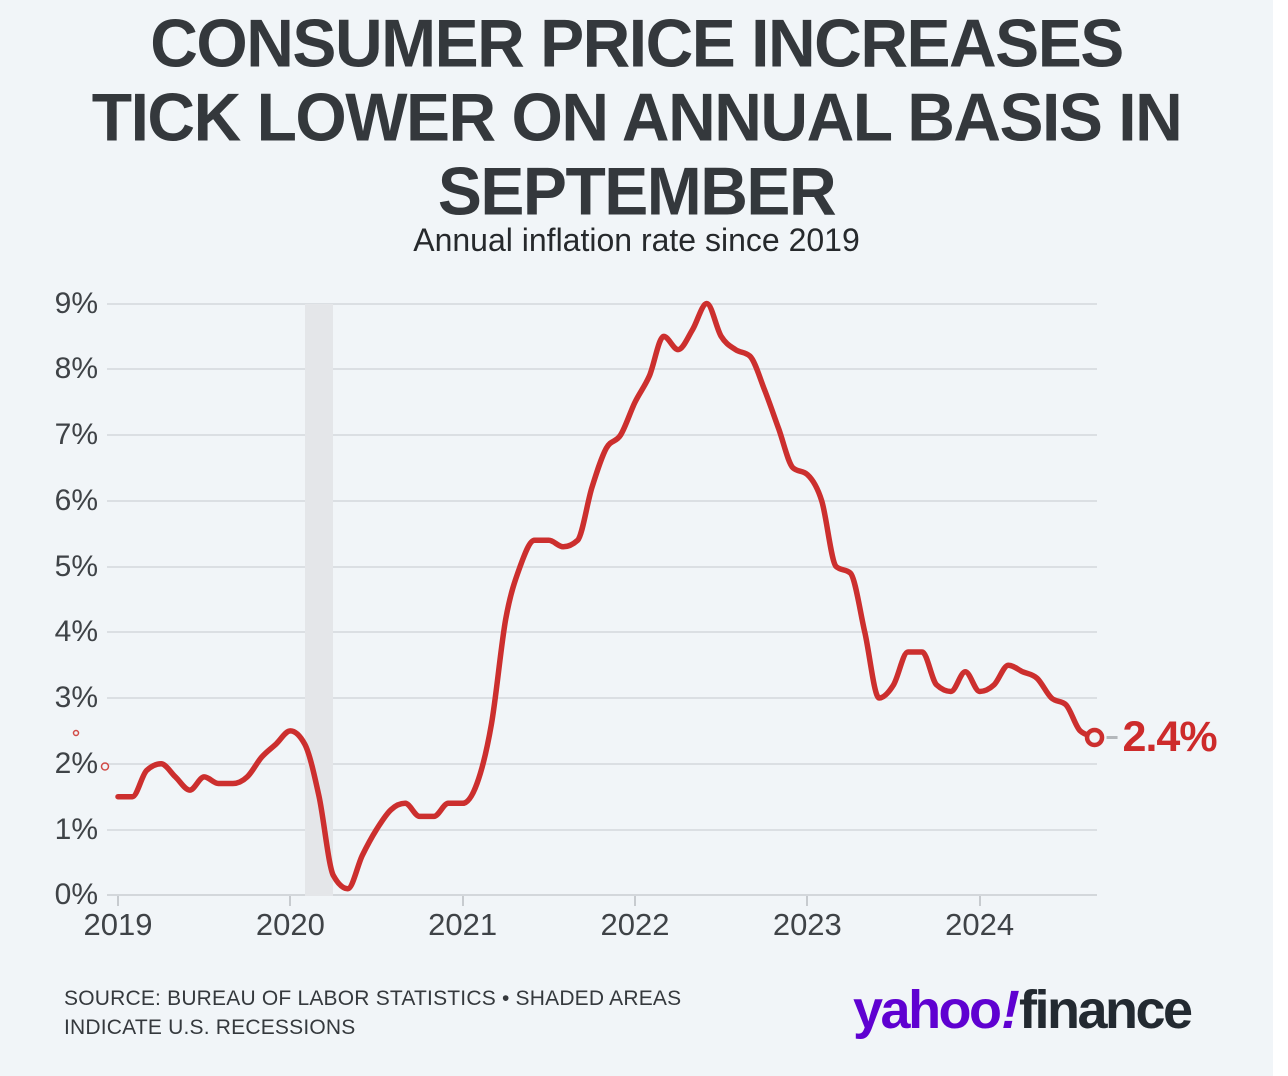 This screenshot has height=1076, width=1288. Describe the element at coordinates (602, 895) in the screenshot. I see `gridline-0%` at that location.